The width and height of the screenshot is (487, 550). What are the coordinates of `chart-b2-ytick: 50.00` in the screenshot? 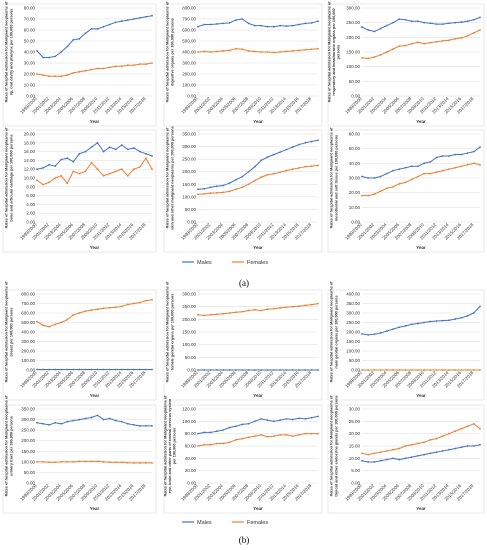 It's located at (191, 357).